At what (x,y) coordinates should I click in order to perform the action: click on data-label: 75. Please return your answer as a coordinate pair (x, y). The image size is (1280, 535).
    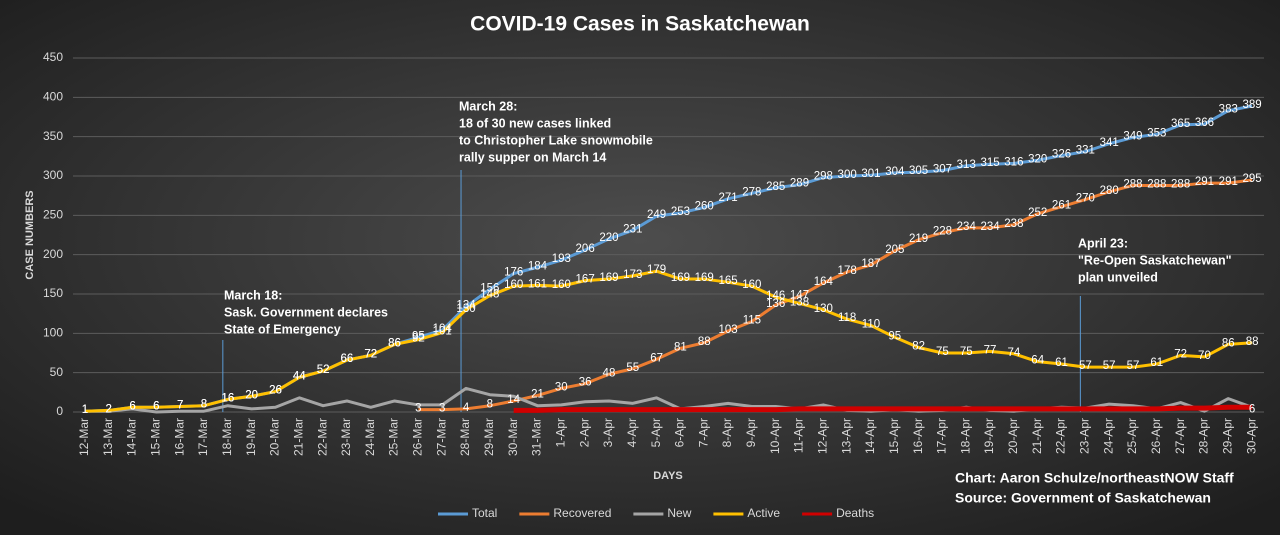
    Looking at the image, I should click on (942, 352).